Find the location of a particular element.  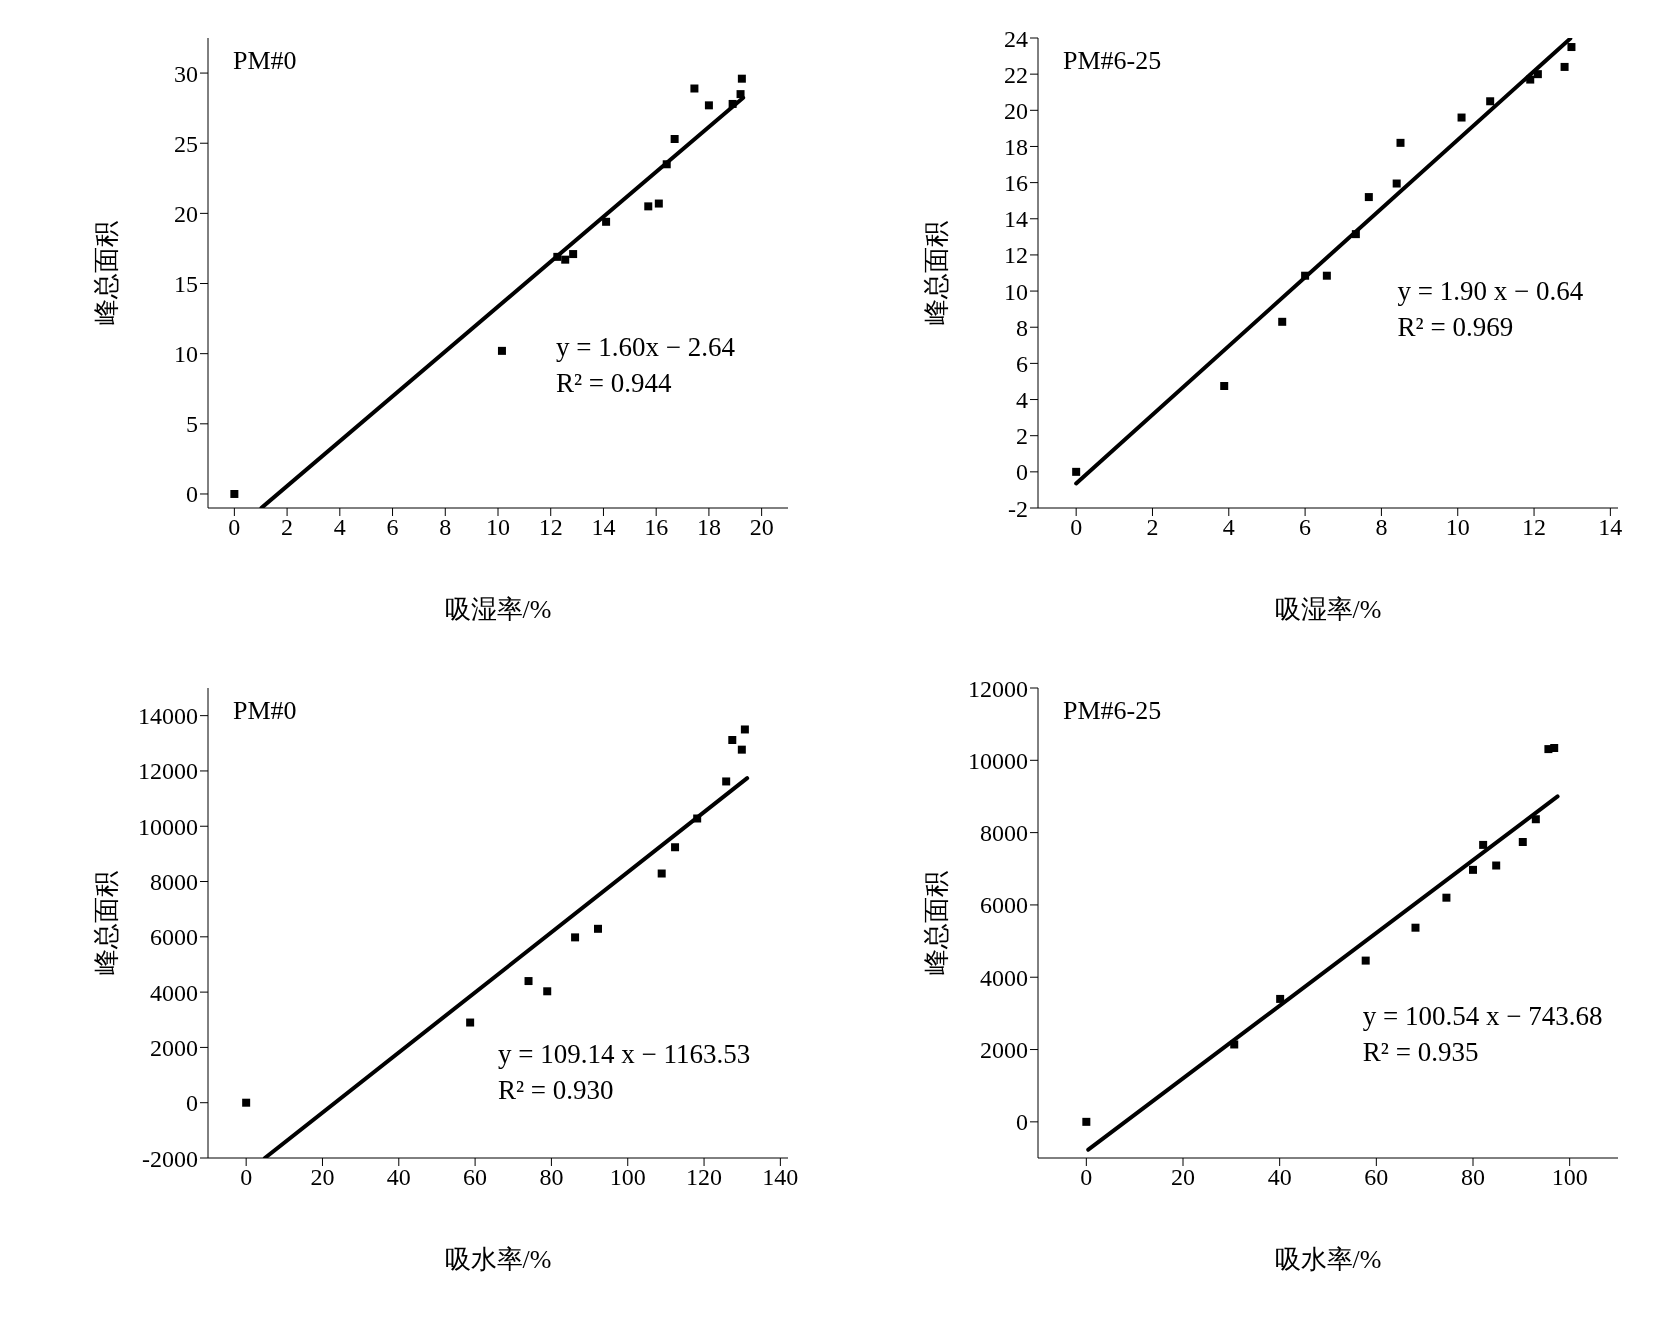

annotation: y = 109.14 x − 1163.53 is located at coordinates (624, 1054).